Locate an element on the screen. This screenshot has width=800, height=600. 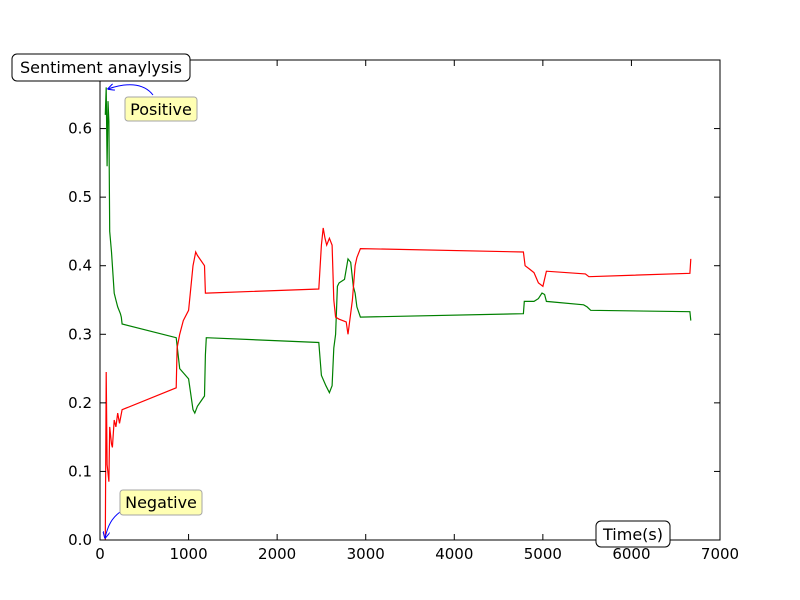
title-box is located at coordinates (101, 67).